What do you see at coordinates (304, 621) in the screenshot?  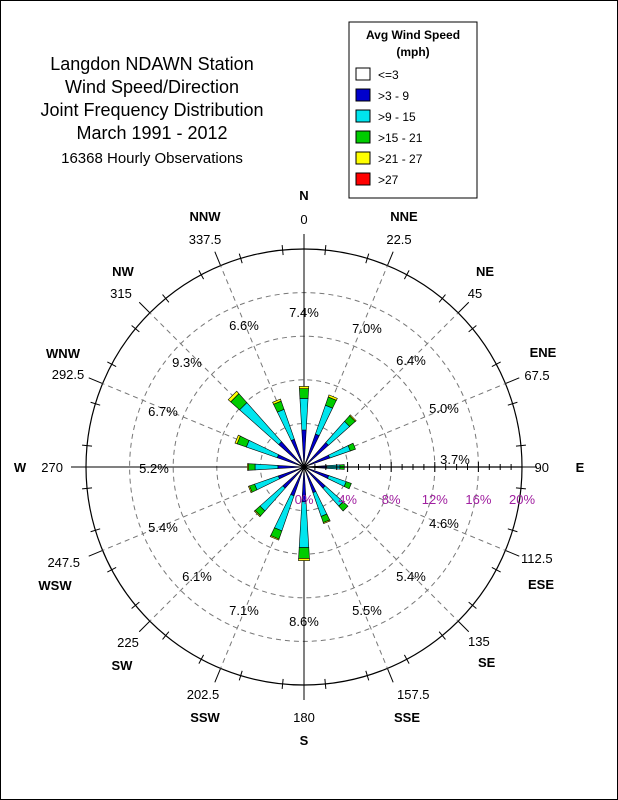 I see `sector-percent-label: 8.6%` at bounding box center [304, 621].